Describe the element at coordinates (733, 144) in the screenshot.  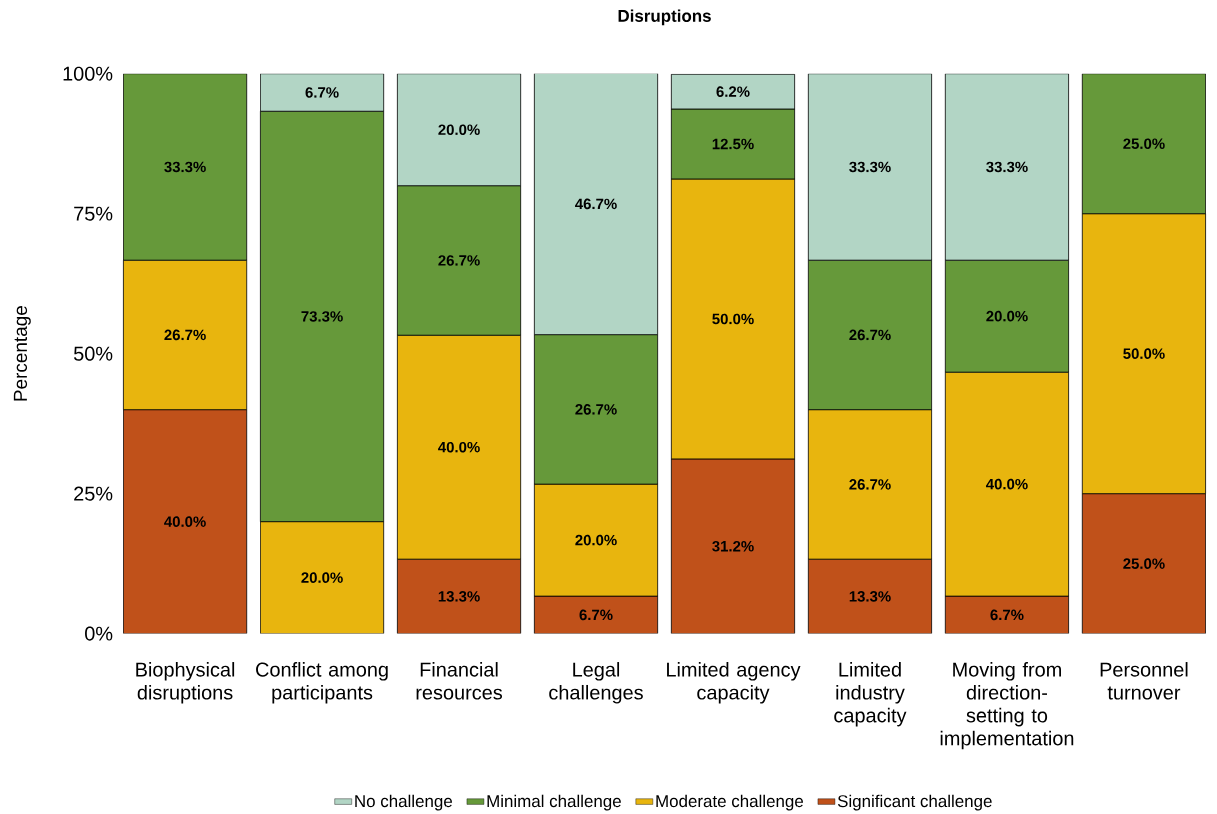
I see `data-label: 12.5%` at that location.